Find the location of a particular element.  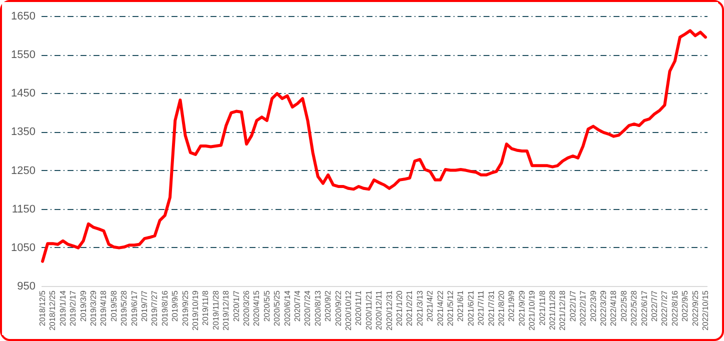

y-tick-label: 1050 is located at coordinates (23, 248).